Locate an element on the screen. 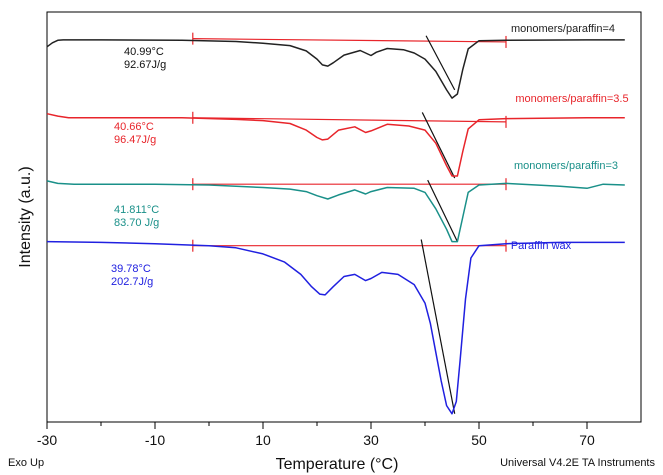 This screenshot has height=475, width=663. series-label: monomers/paraffin=3 is located at coordinates (566, 166).